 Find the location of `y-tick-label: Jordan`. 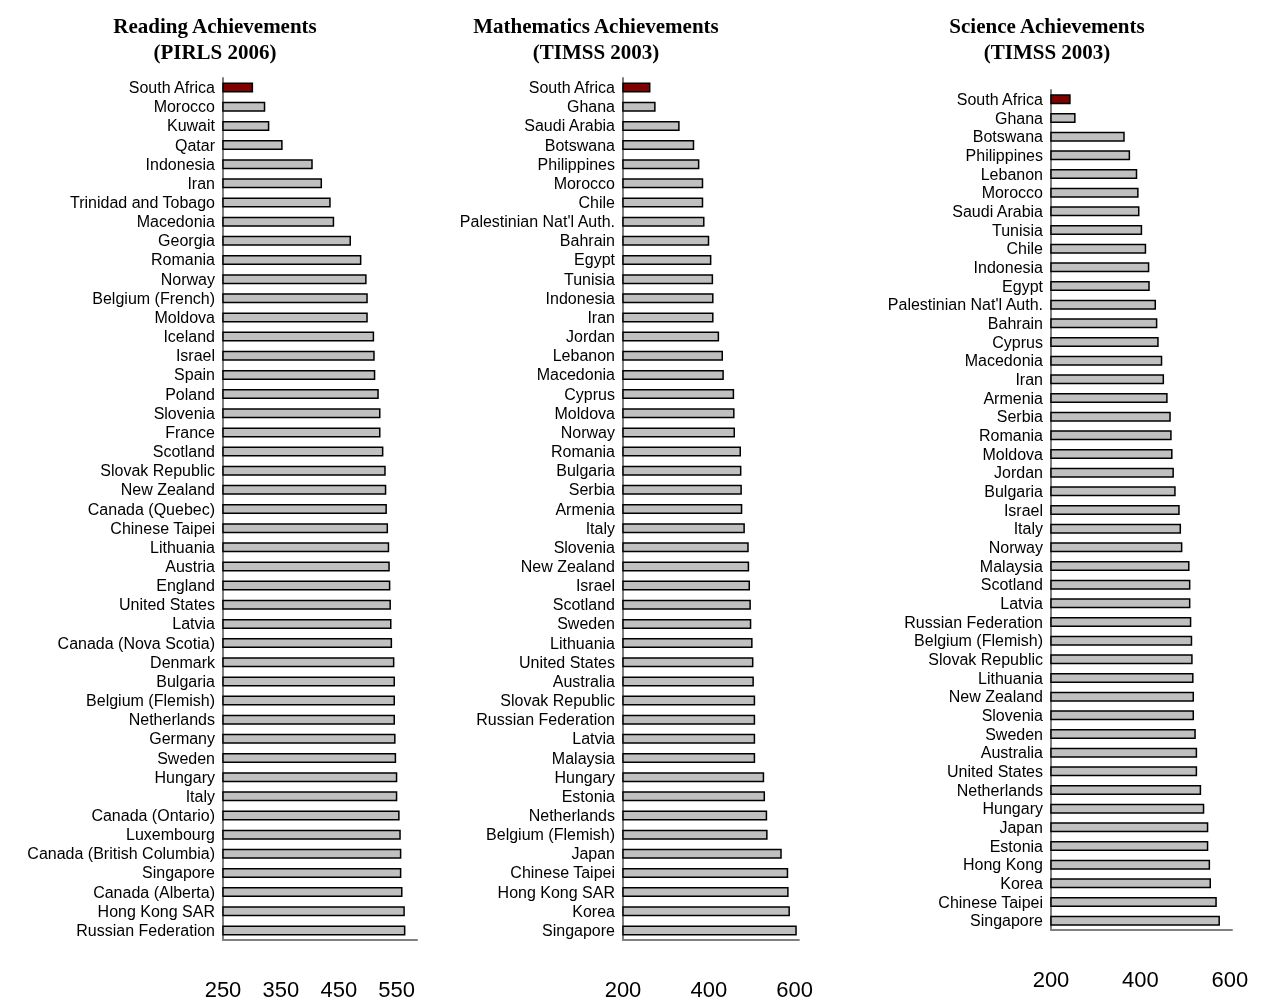

y-tick-label: Jordan is located at coordinates (1018, 473).